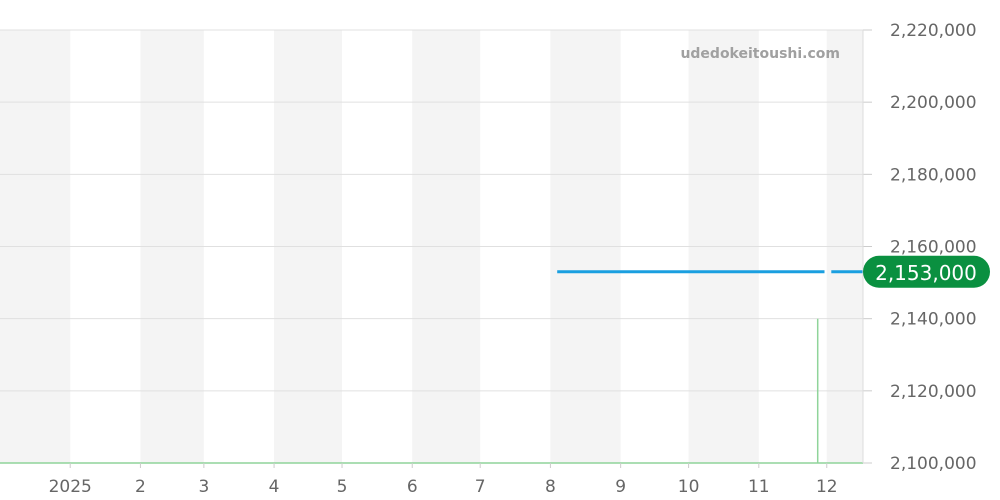 Image resolution: width=1000 pixels, height=500 pixels. What do you see at coordinates (933, 320) in the screenshot?
I see `y-tick-label: 2,140,000` at bounding box center [933, 320].